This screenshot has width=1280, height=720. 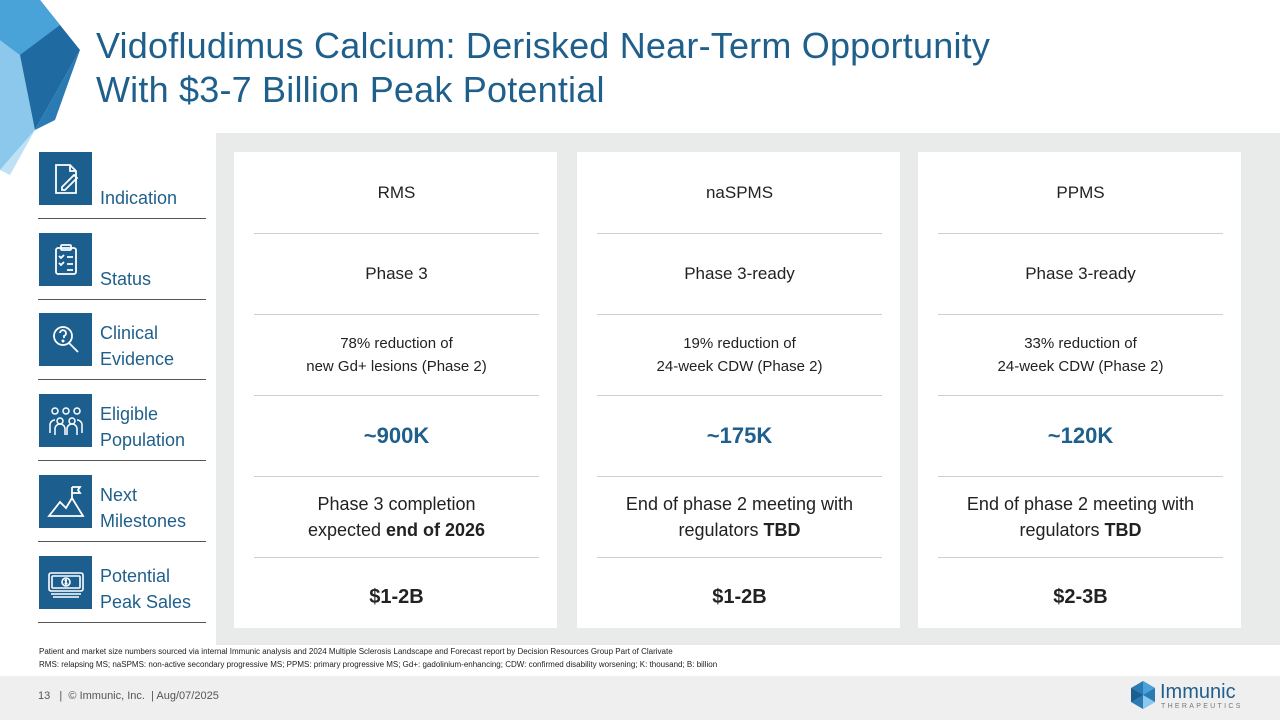 What do you see at coordinates (122, 185) in the screenshot?
I see `row-label-indication: Indication` at bounding box center [122, 185].